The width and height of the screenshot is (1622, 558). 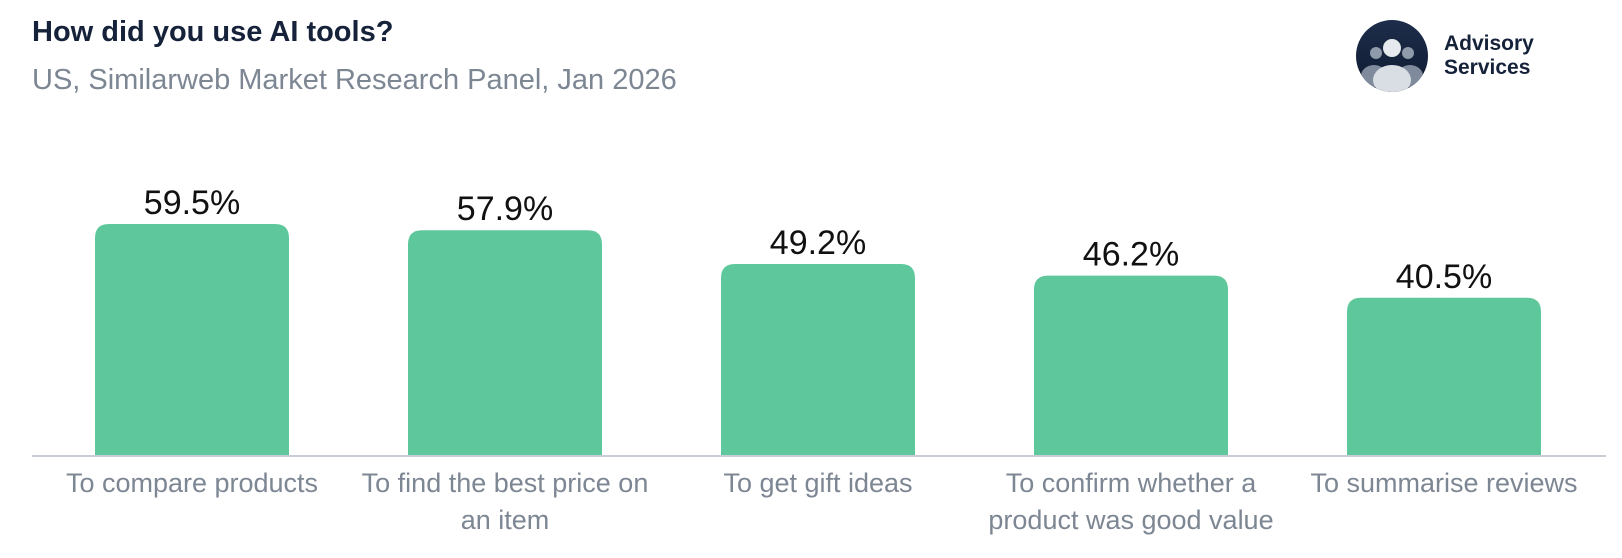 What do you see at coordinates (192, 203) in the screenshot?
I see `data-label: 59.5%` at bounding box center [192, 203].